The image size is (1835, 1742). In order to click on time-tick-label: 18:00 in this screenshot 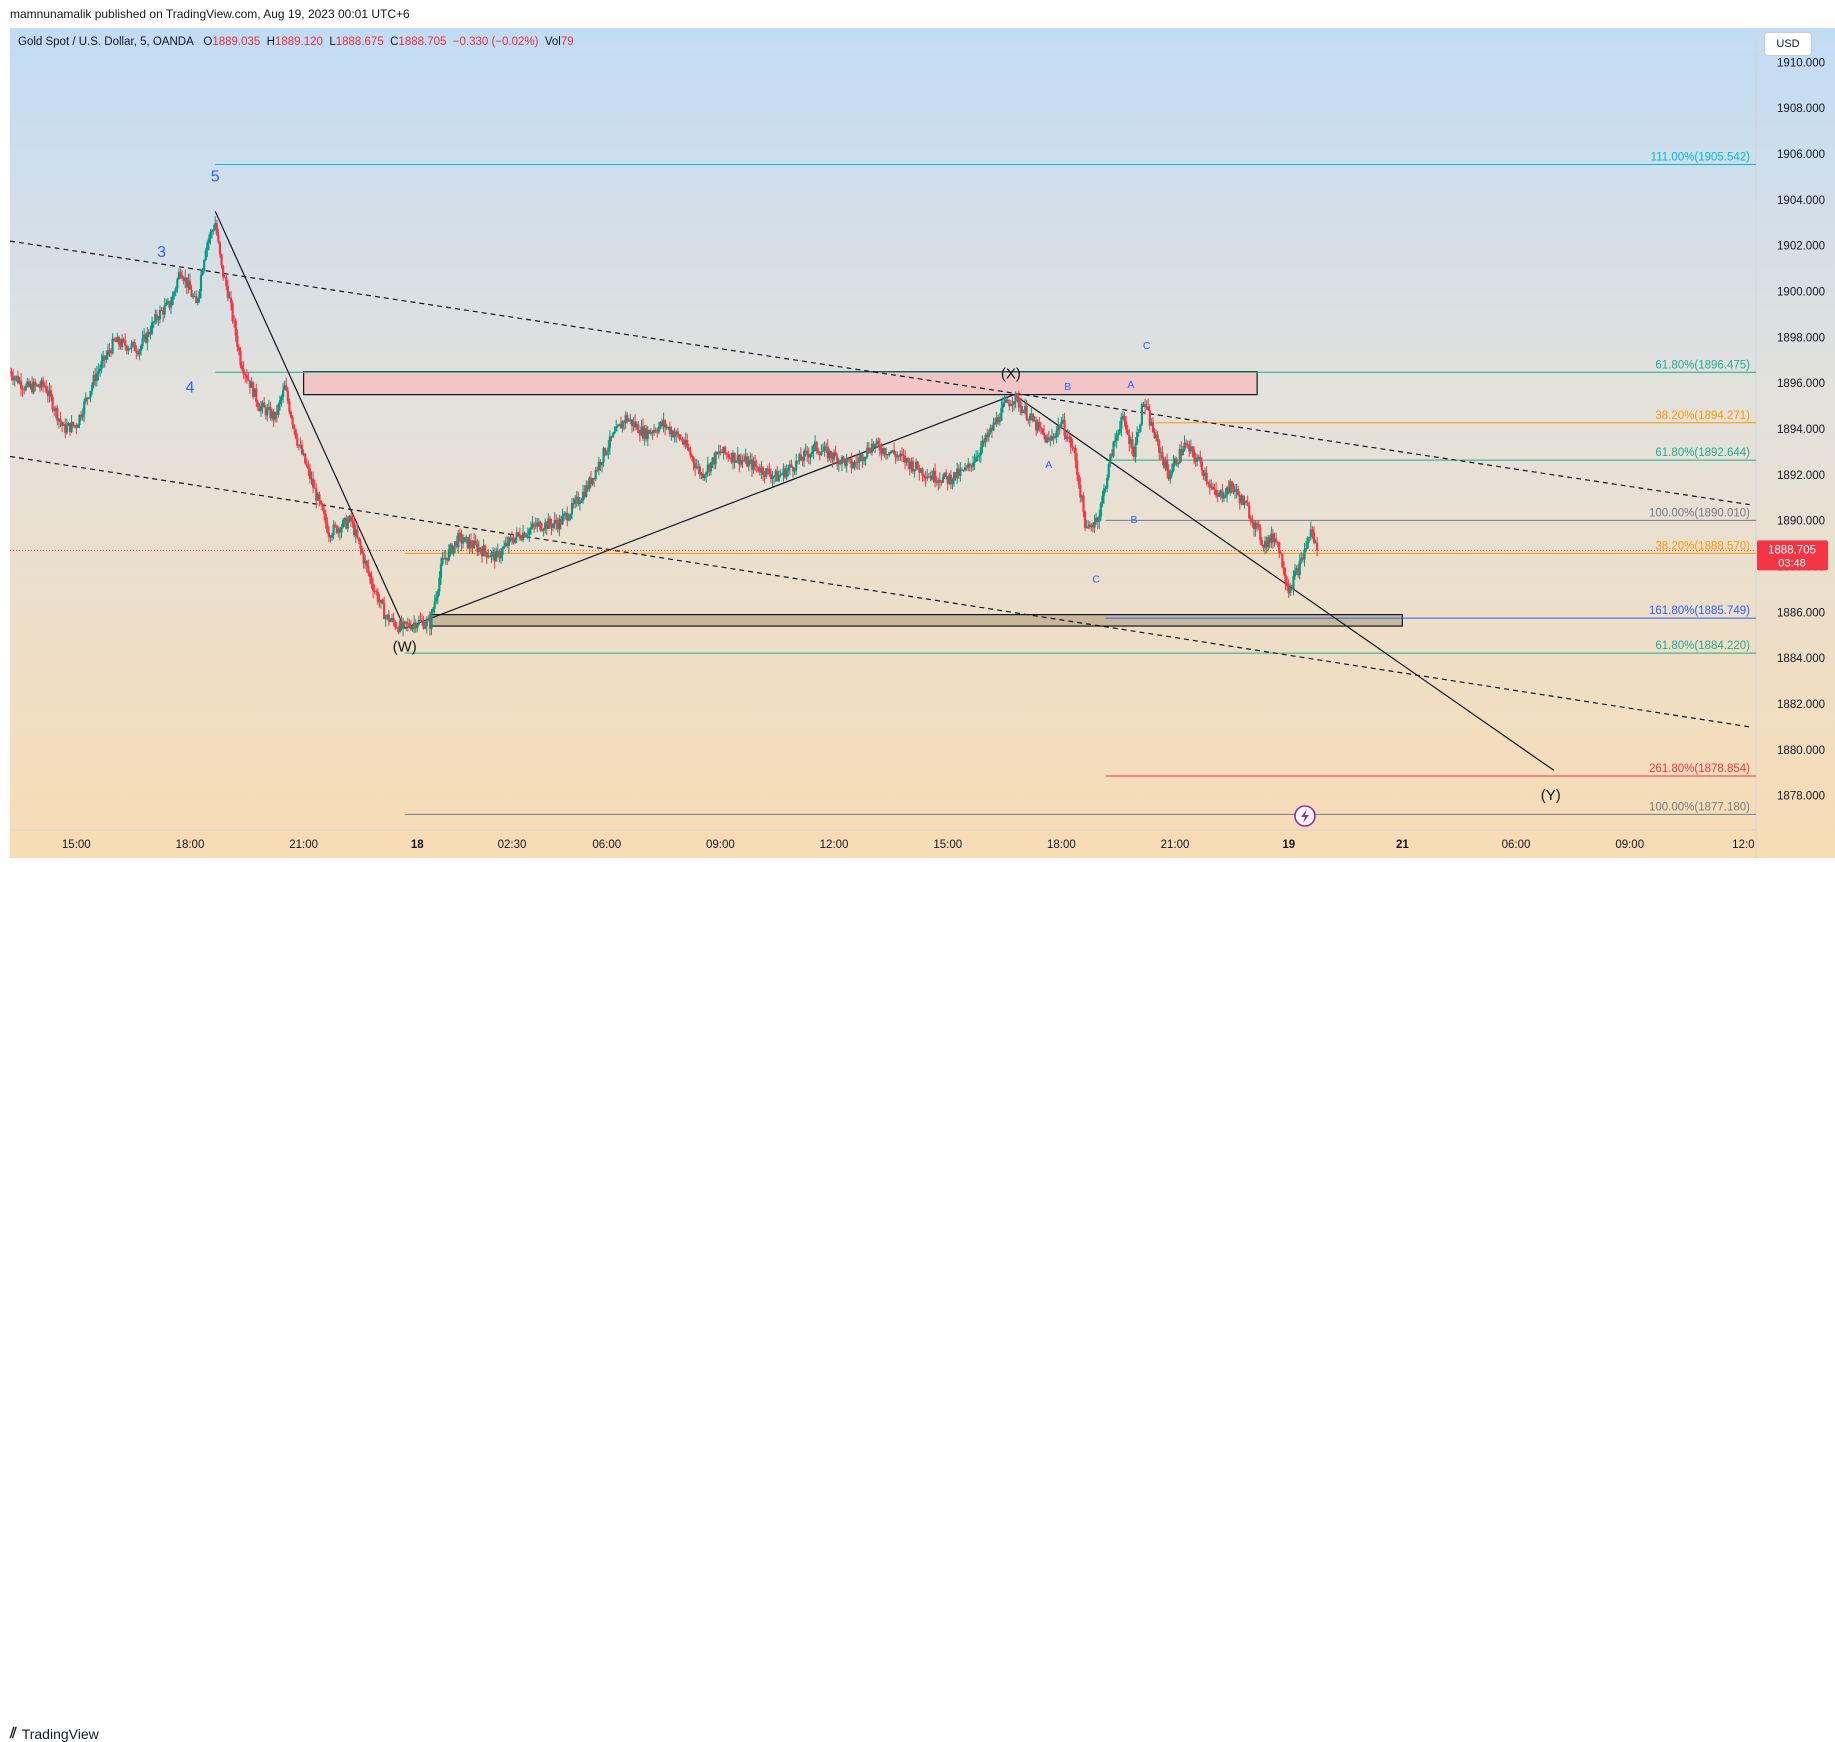, I will do `click(190, 845)`.